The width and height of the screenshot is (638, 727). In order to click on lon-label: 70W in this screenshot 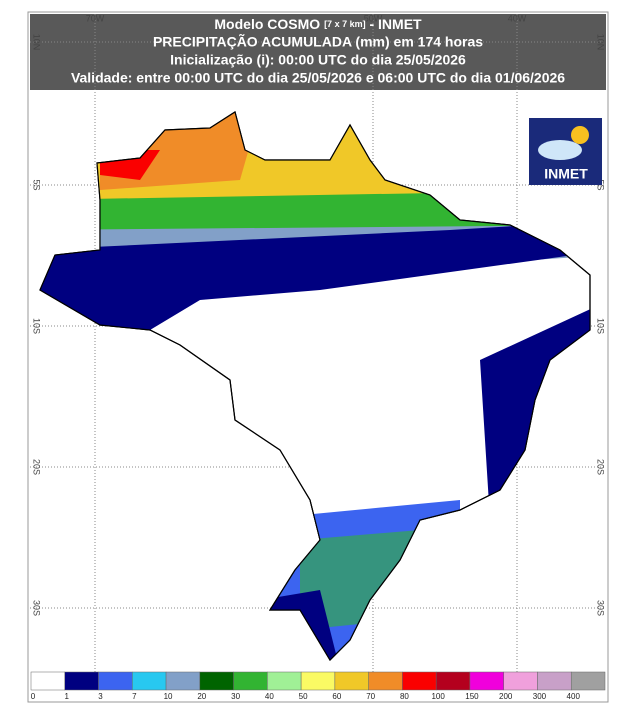, I will do `click(95, 18)`.